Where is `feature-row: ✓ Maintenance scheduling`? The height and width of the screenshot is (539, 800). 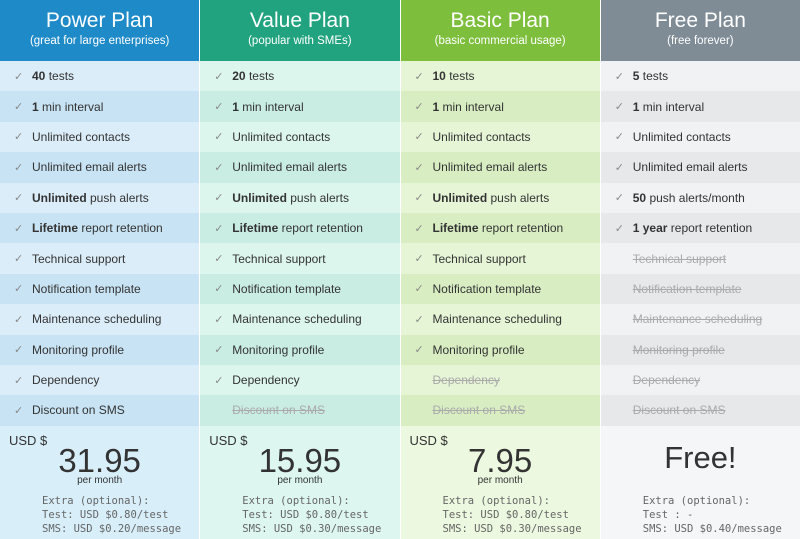 feature-row: ✓ Maintenance scheduling is located at coordinates (100, 319).